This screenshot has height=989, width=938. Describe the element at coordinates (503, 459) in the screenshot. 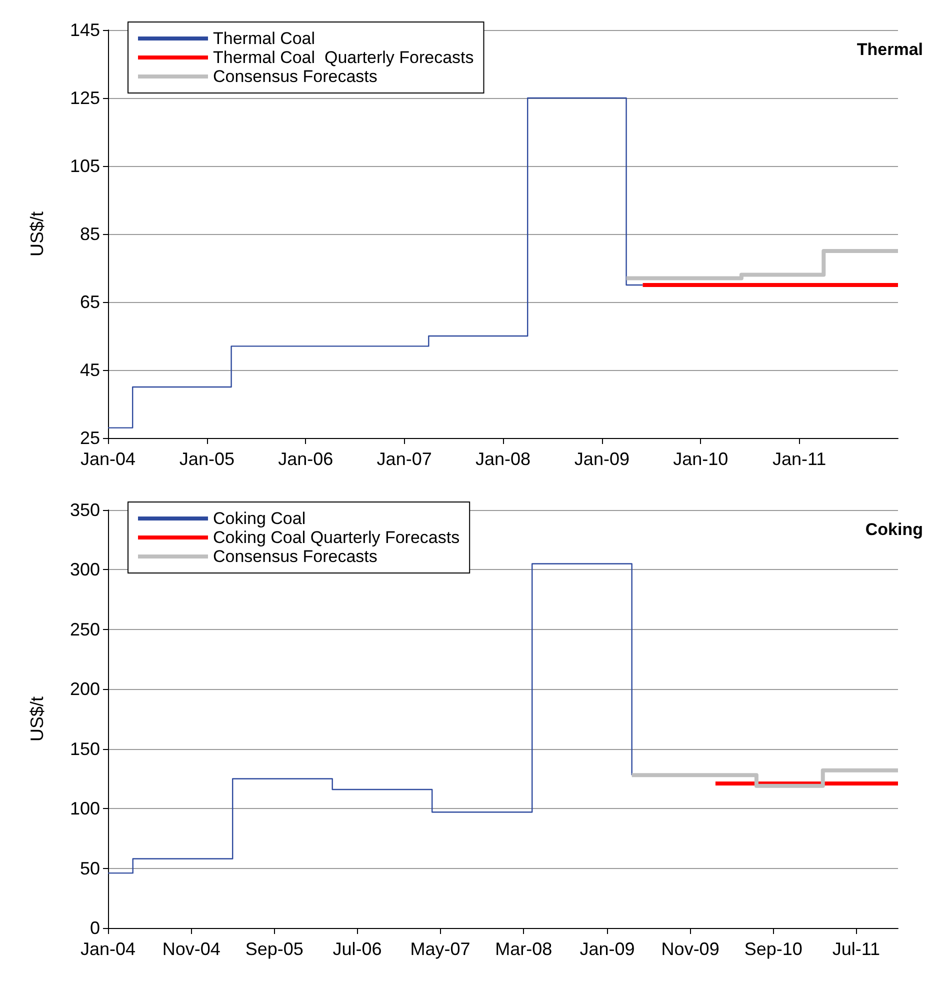

I see `x-tick-label: Jan-08` at that location.